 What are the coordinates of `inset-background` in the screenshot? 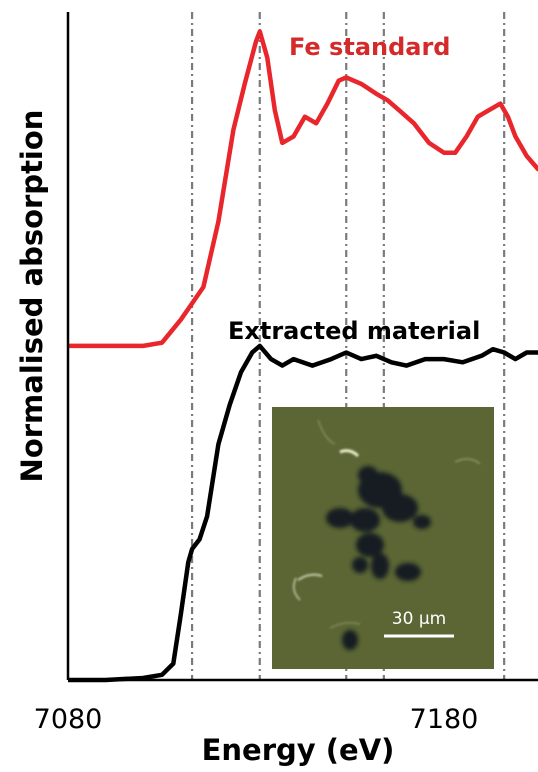 It's located at (383, 538).